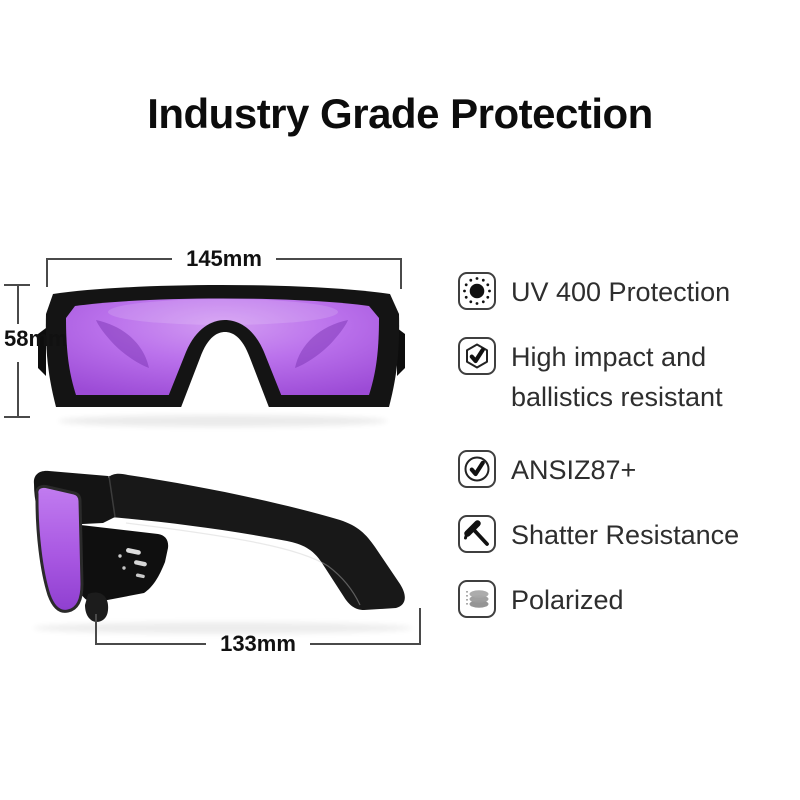 The image size is (800, 800). Describe the element at coordinates (17, 285) in the screenshot. I see `height-dimension-tick-top` at that location.